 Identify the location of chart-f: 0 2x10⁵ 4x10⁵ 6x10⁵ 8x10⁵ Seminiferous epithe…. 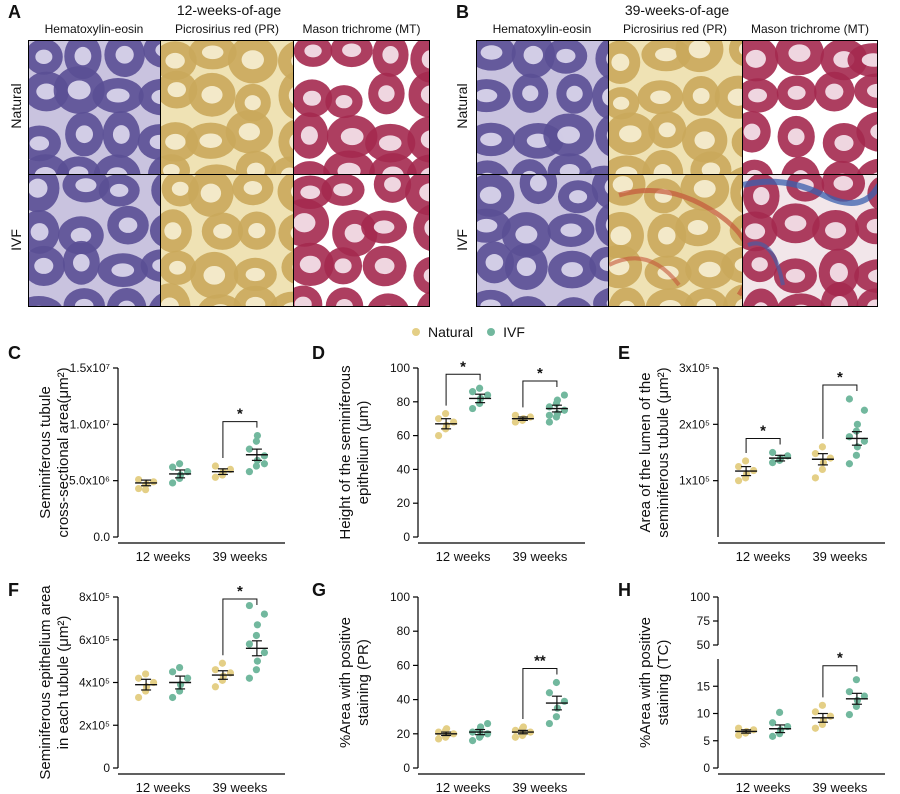
(161, 688).